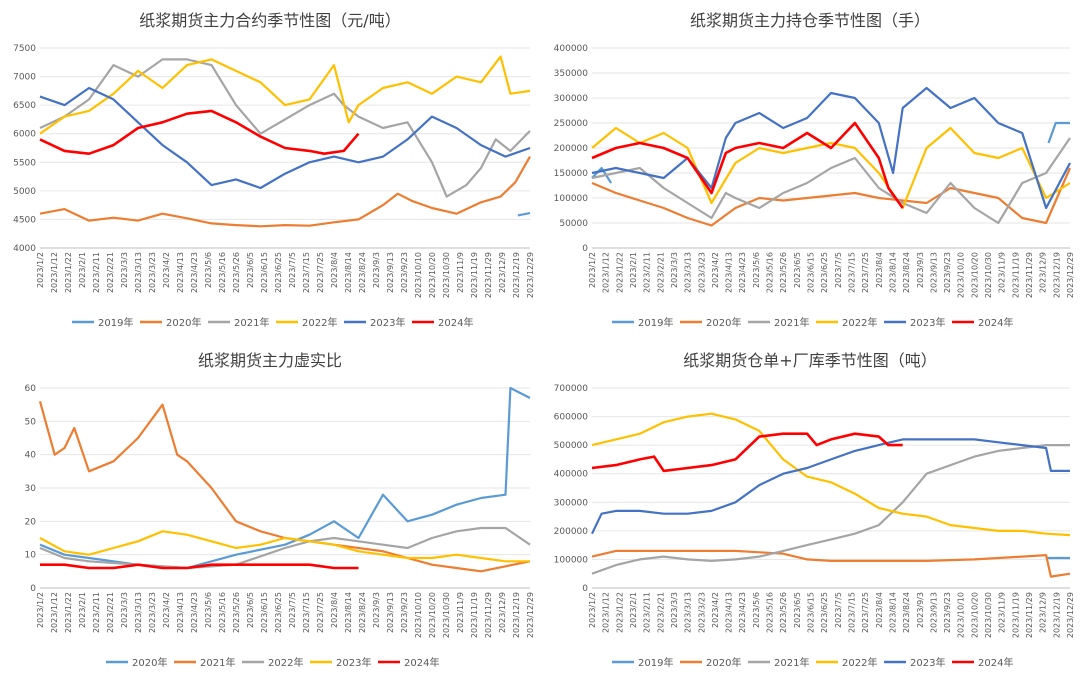 The image size is (1080, 680). What do you see at coordinates (278, 612) in the screenshot?
I see `x-tick-label: 2023/6/25` at bounding box center [278, 612].